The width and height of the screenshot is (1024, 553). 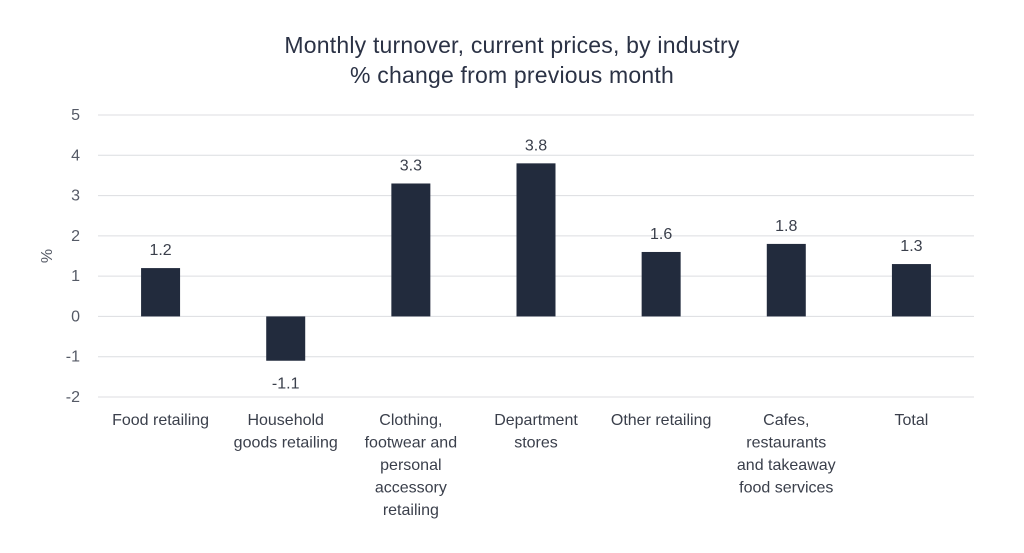 I want to click on x-tick-label: Household goods retailing, so click(x=286, y=432).